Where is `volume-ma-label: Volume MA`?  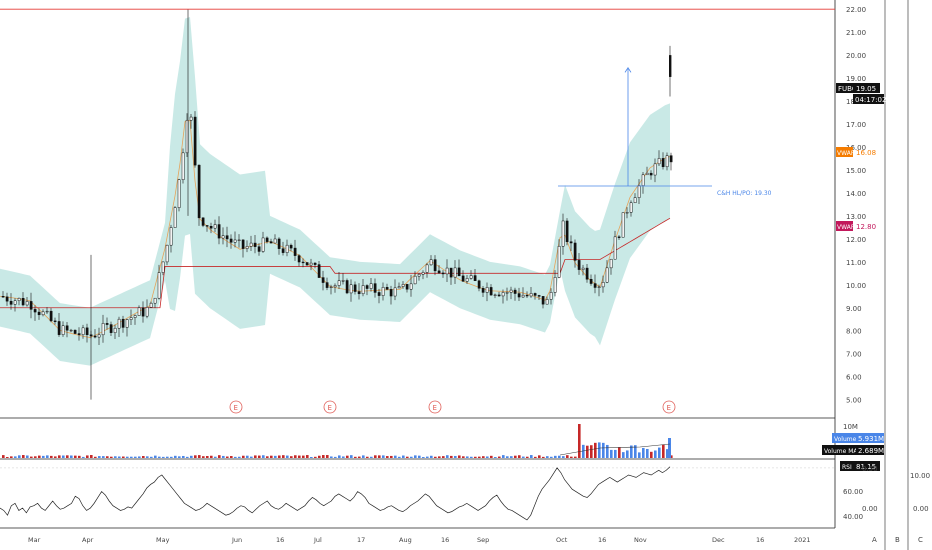
volume-ma-label: Volume MA is located at coordinates (841, 451).